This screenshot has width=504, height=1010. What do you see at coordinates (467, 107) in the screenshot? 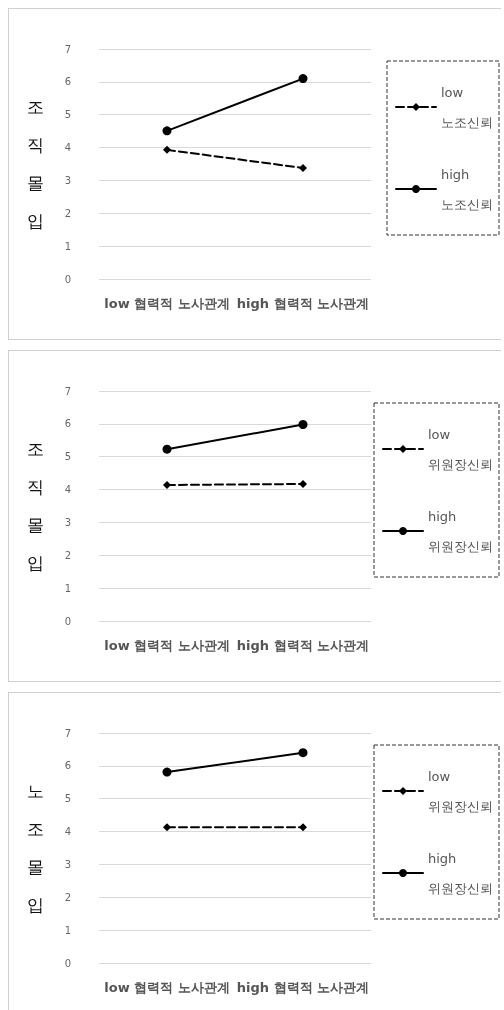
I see `legend-label: low 노조신뢰` at bounding box center [467, 107].